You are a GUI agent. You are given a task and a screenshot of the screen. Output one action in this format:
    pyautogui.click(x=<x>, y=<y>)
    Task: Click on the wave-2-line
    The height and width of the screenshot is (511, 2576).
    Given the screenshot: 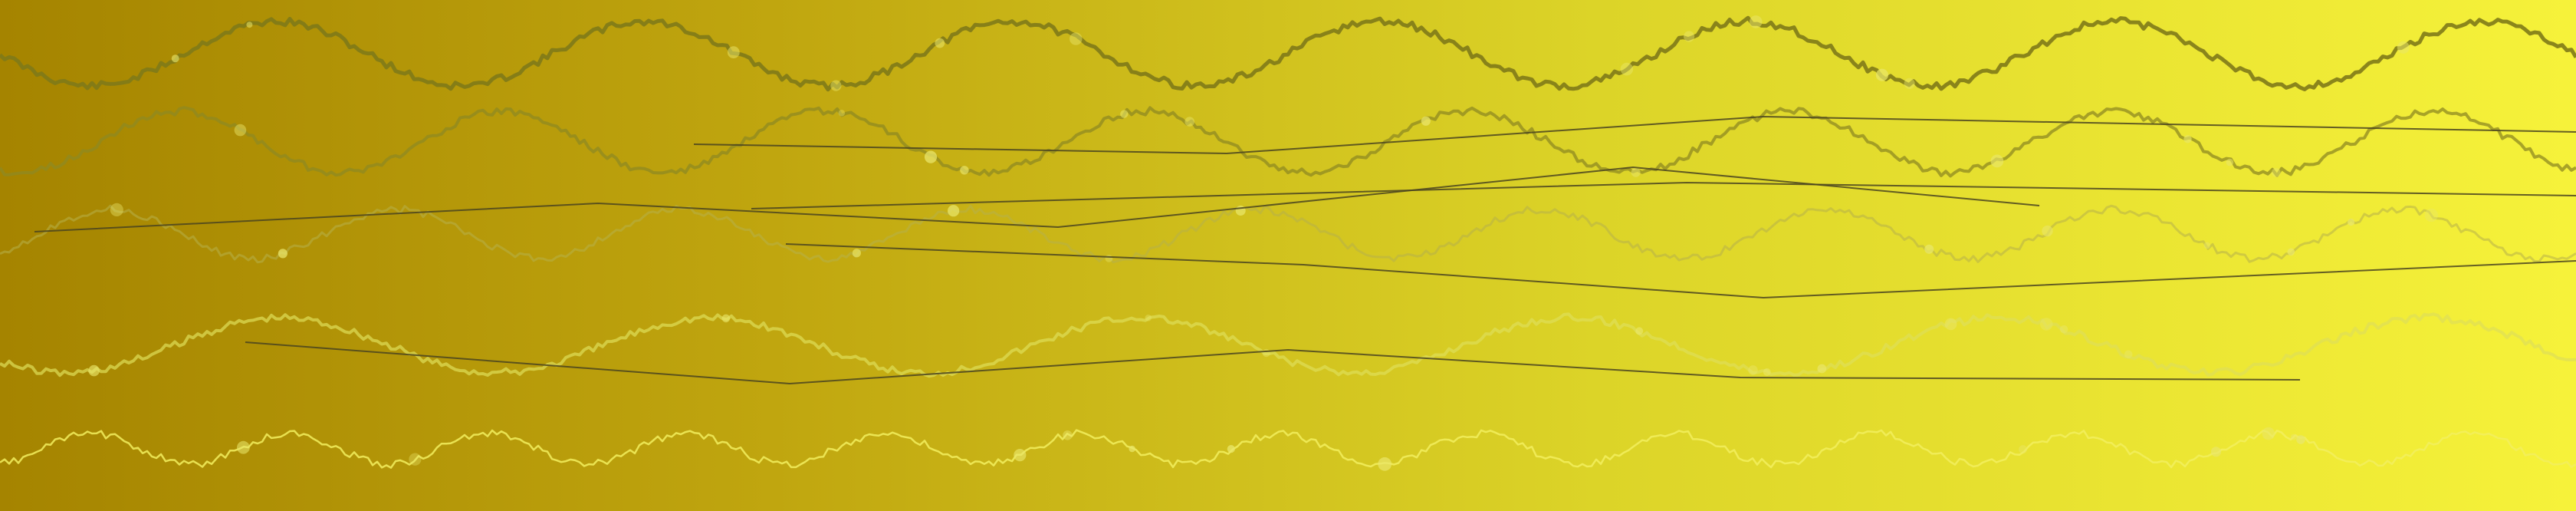 What is the action you would take?
    pyautogui.click(x=1288, y=142)
    